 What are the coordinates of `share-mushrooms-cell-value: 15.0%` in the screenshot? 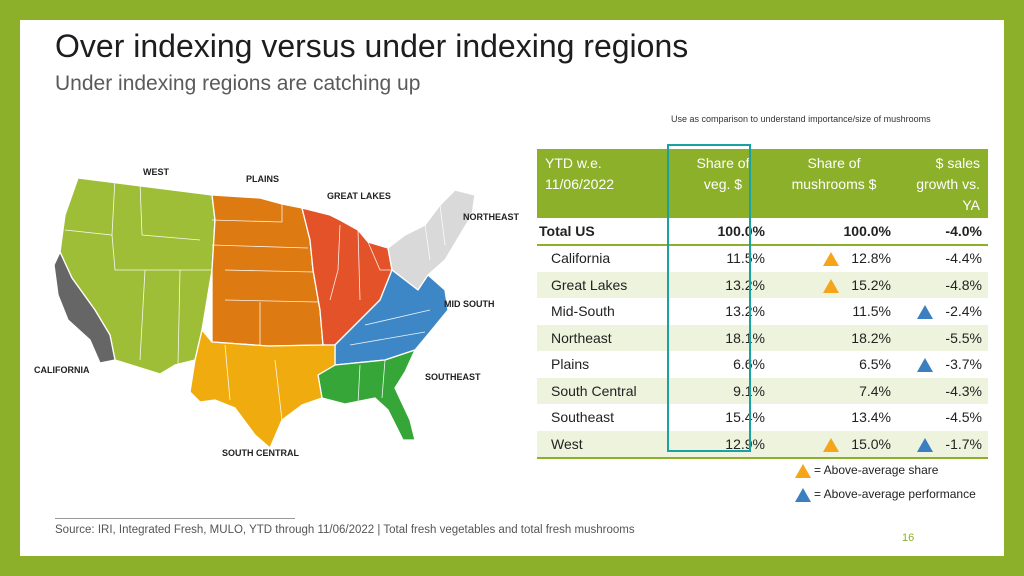 It's located at (871, 443).